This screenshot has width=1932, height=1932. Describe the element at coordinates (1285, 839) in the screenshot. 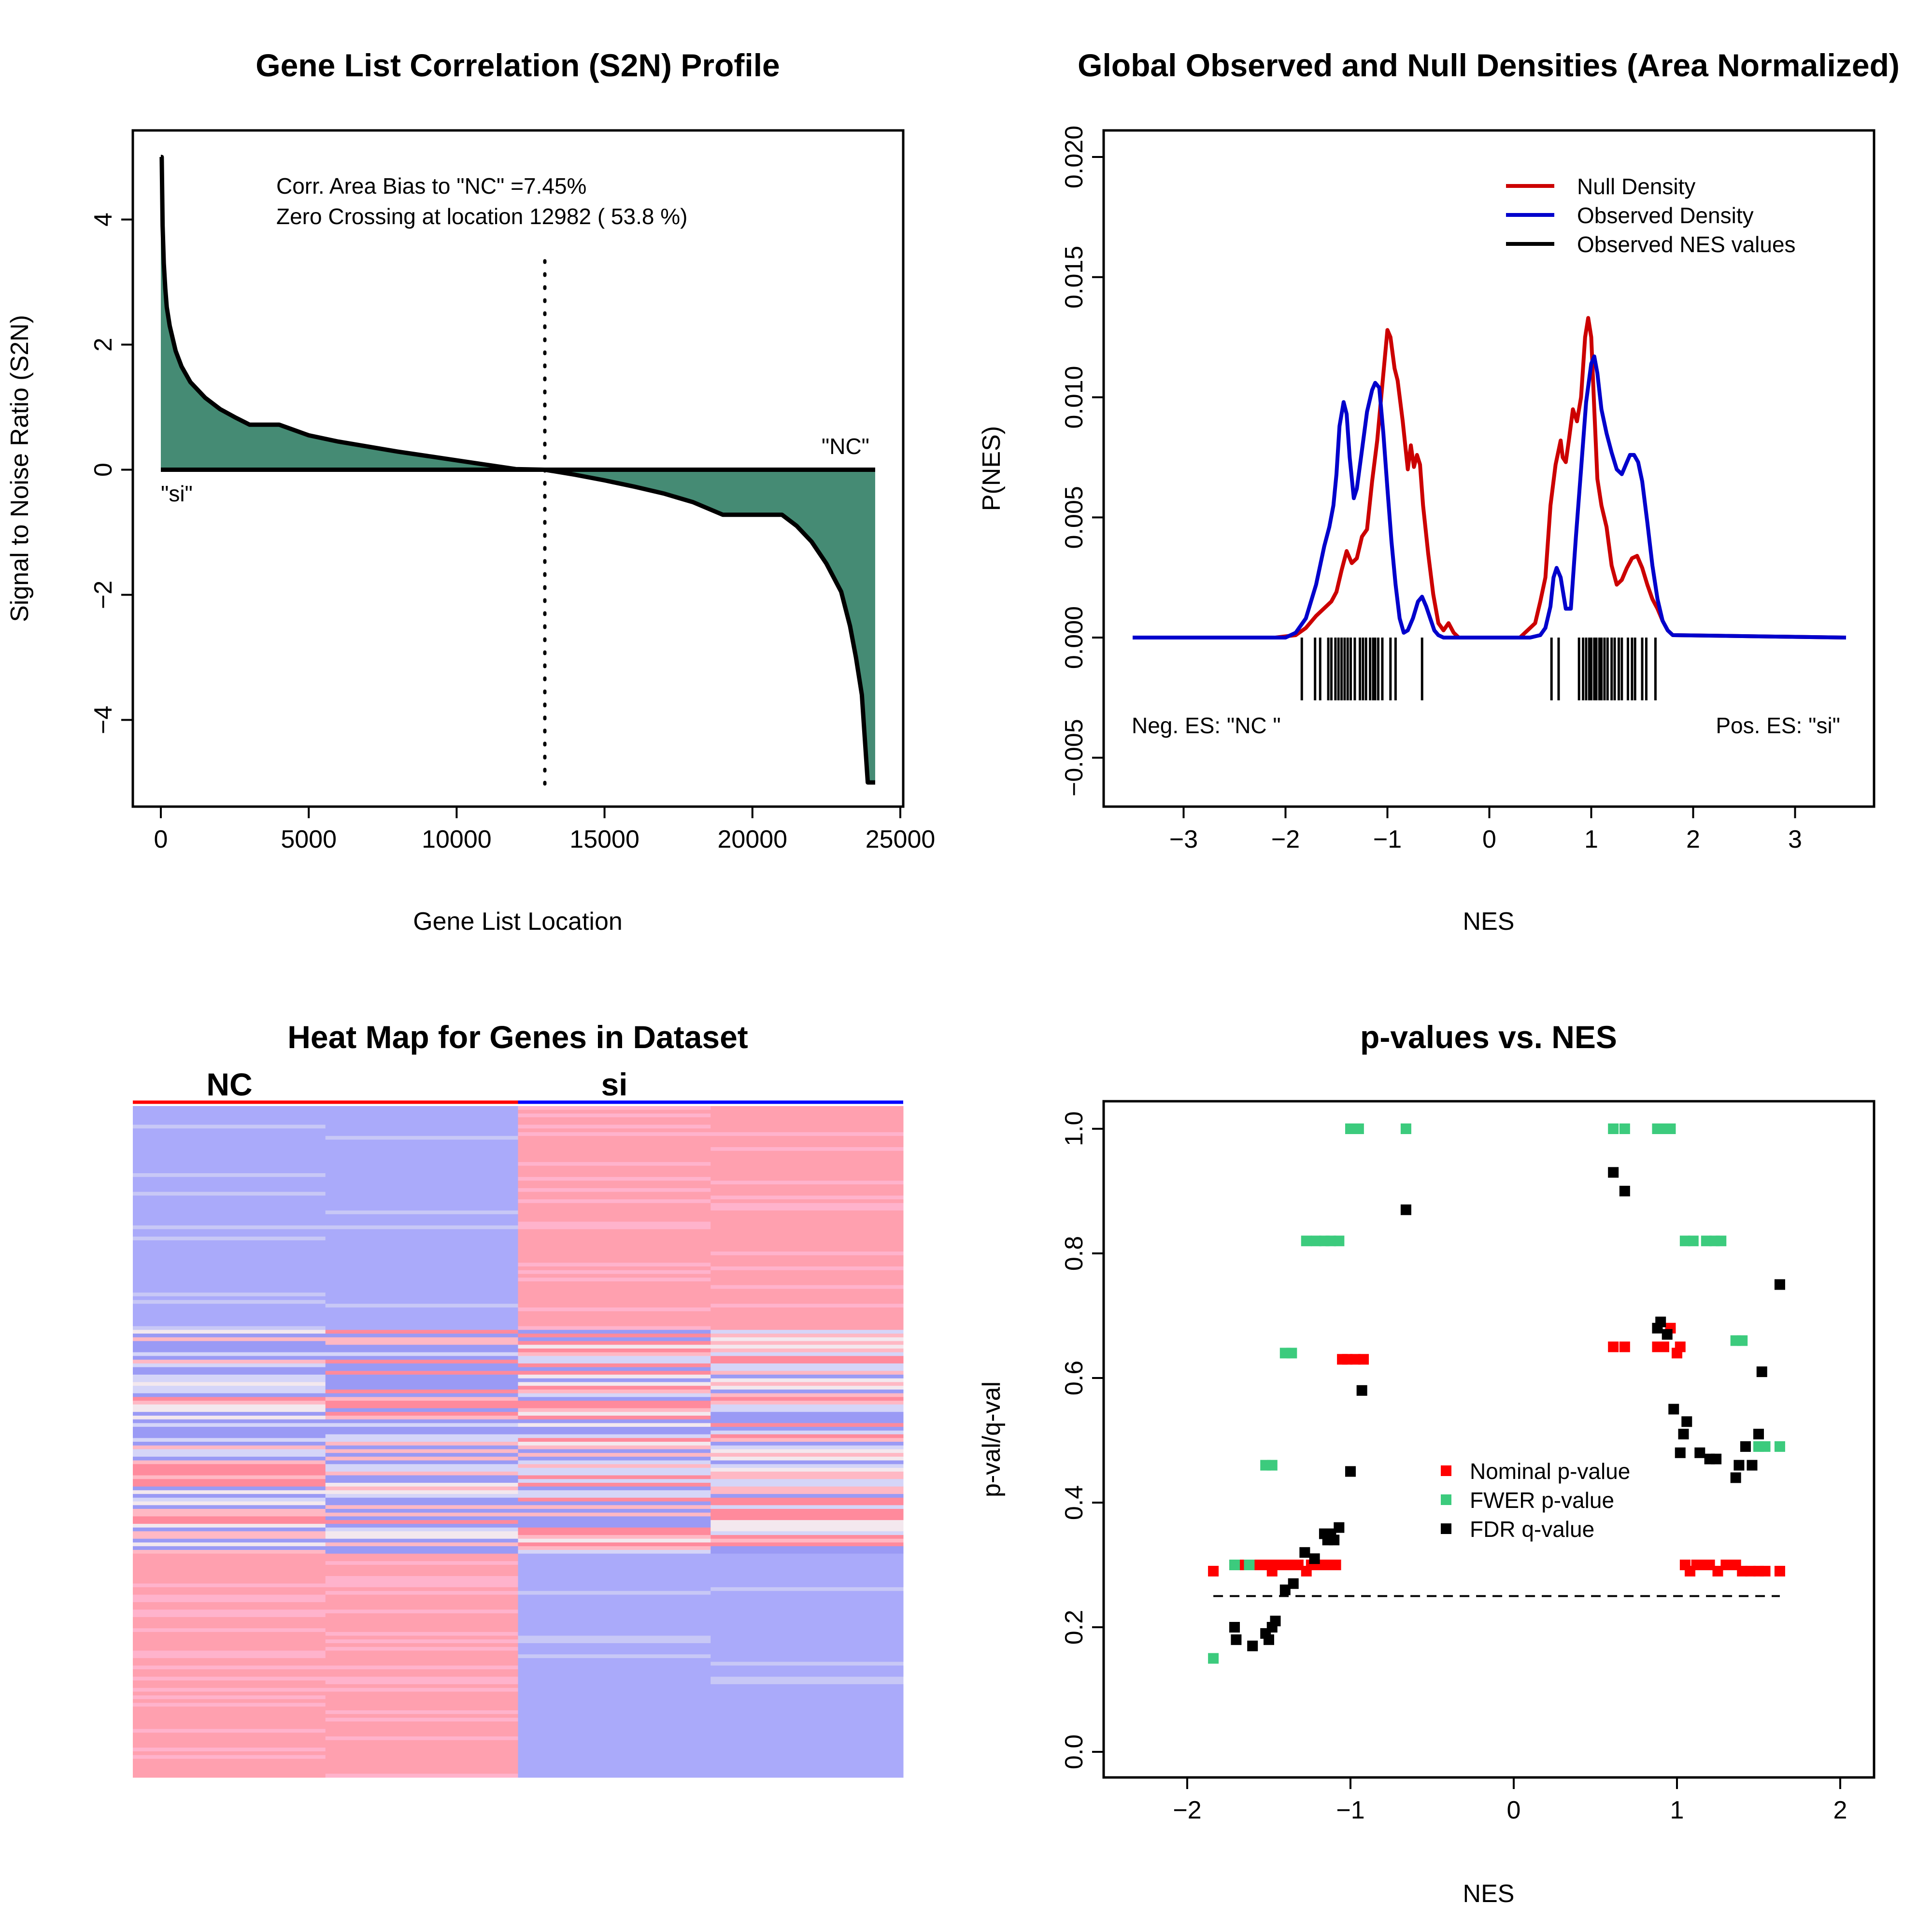

I see `density-x-tick-label: −2` at that location.